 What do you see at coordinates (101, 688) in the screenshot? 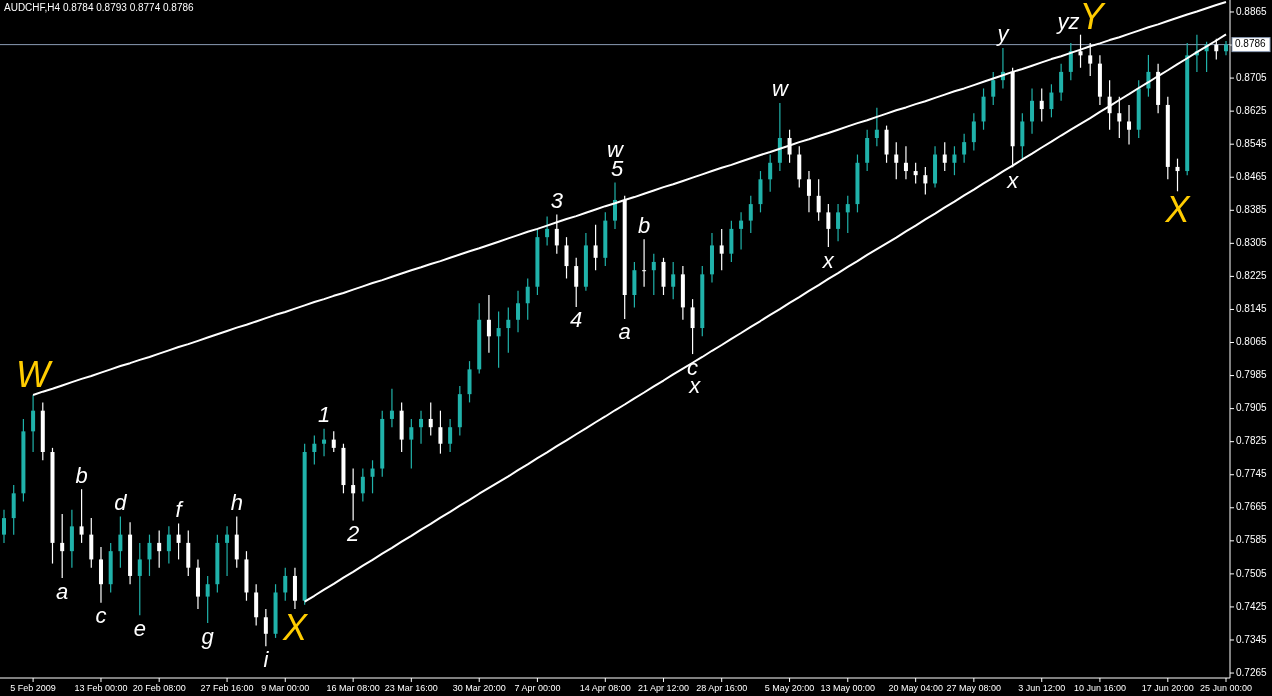
I see `x-tick-label: 13 Feb 00:00` at bounding box center [101, 688].